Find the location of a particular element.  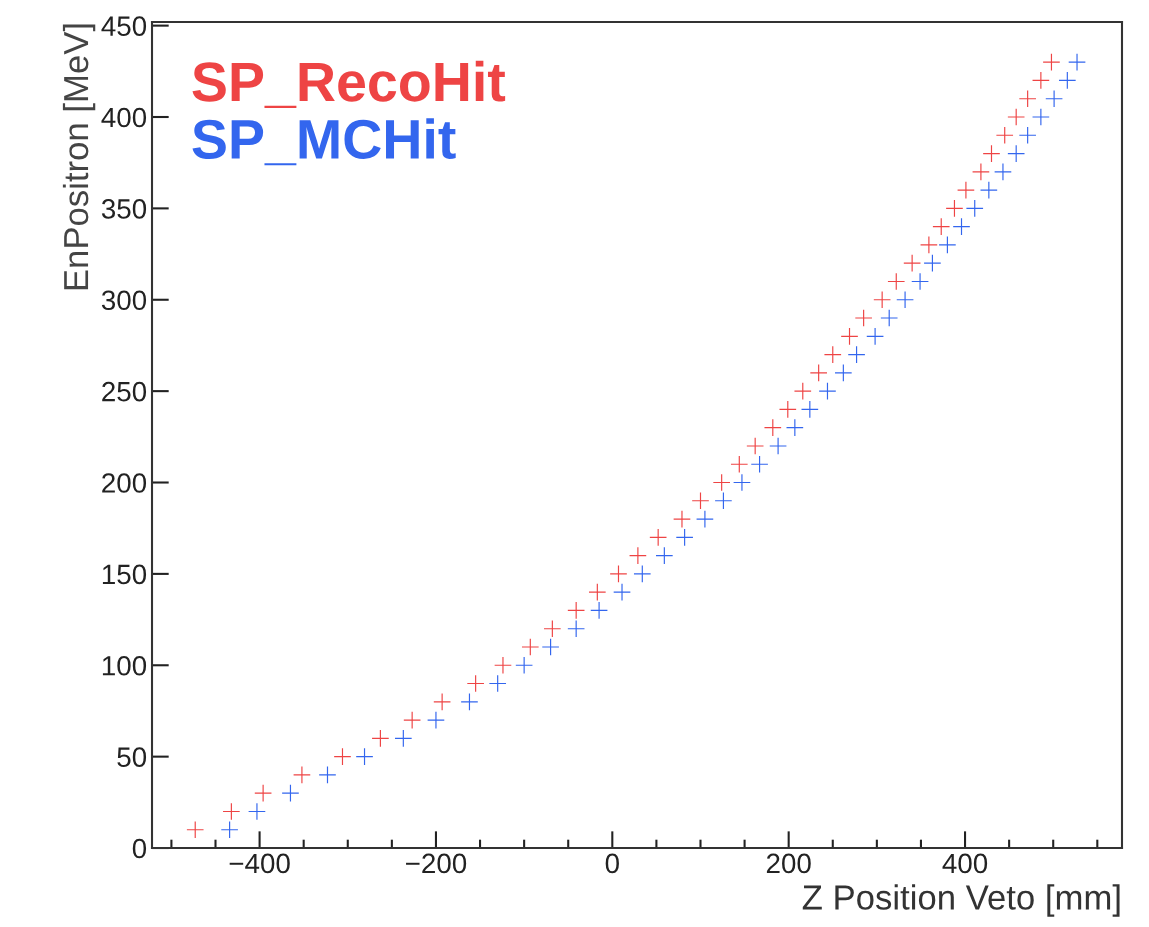

y-tick-label: 0 is located at coordinates (139, 848).